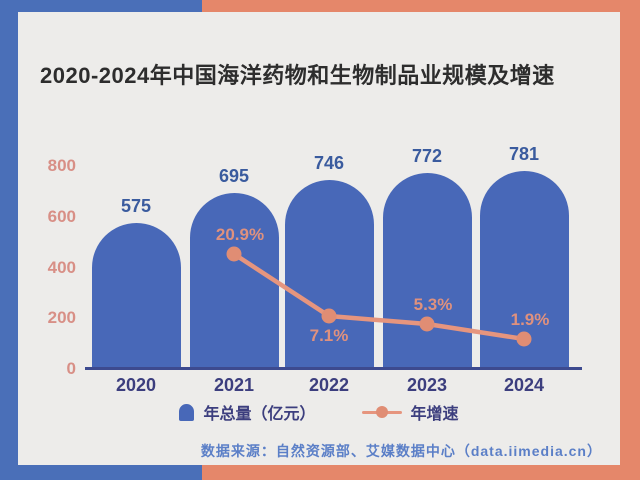 The height and width of the screenshot is (480, 640). What do you see at coordinates (297, 75) in the screenshot?
I see `chart-title: 2020-2024年中国海洋药物和生物制品业规模及增速` at bounding box center [297, 75].